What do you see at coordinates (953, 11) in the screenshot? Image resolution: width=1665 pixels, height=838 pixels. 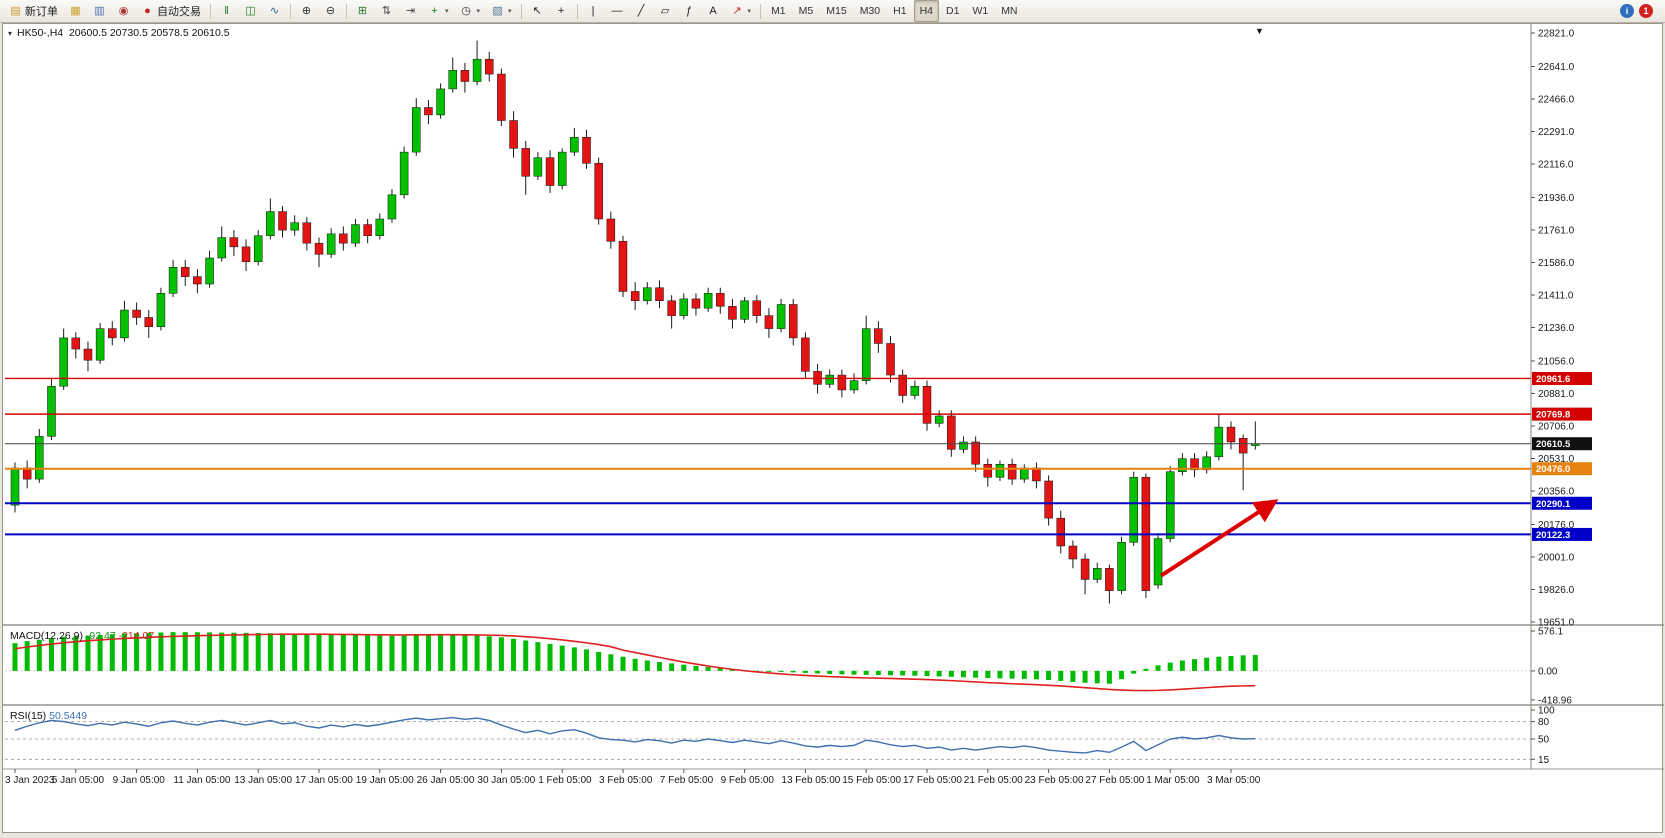 I see `timeframe-button-d1: D1` at bounding box center [953, 11].